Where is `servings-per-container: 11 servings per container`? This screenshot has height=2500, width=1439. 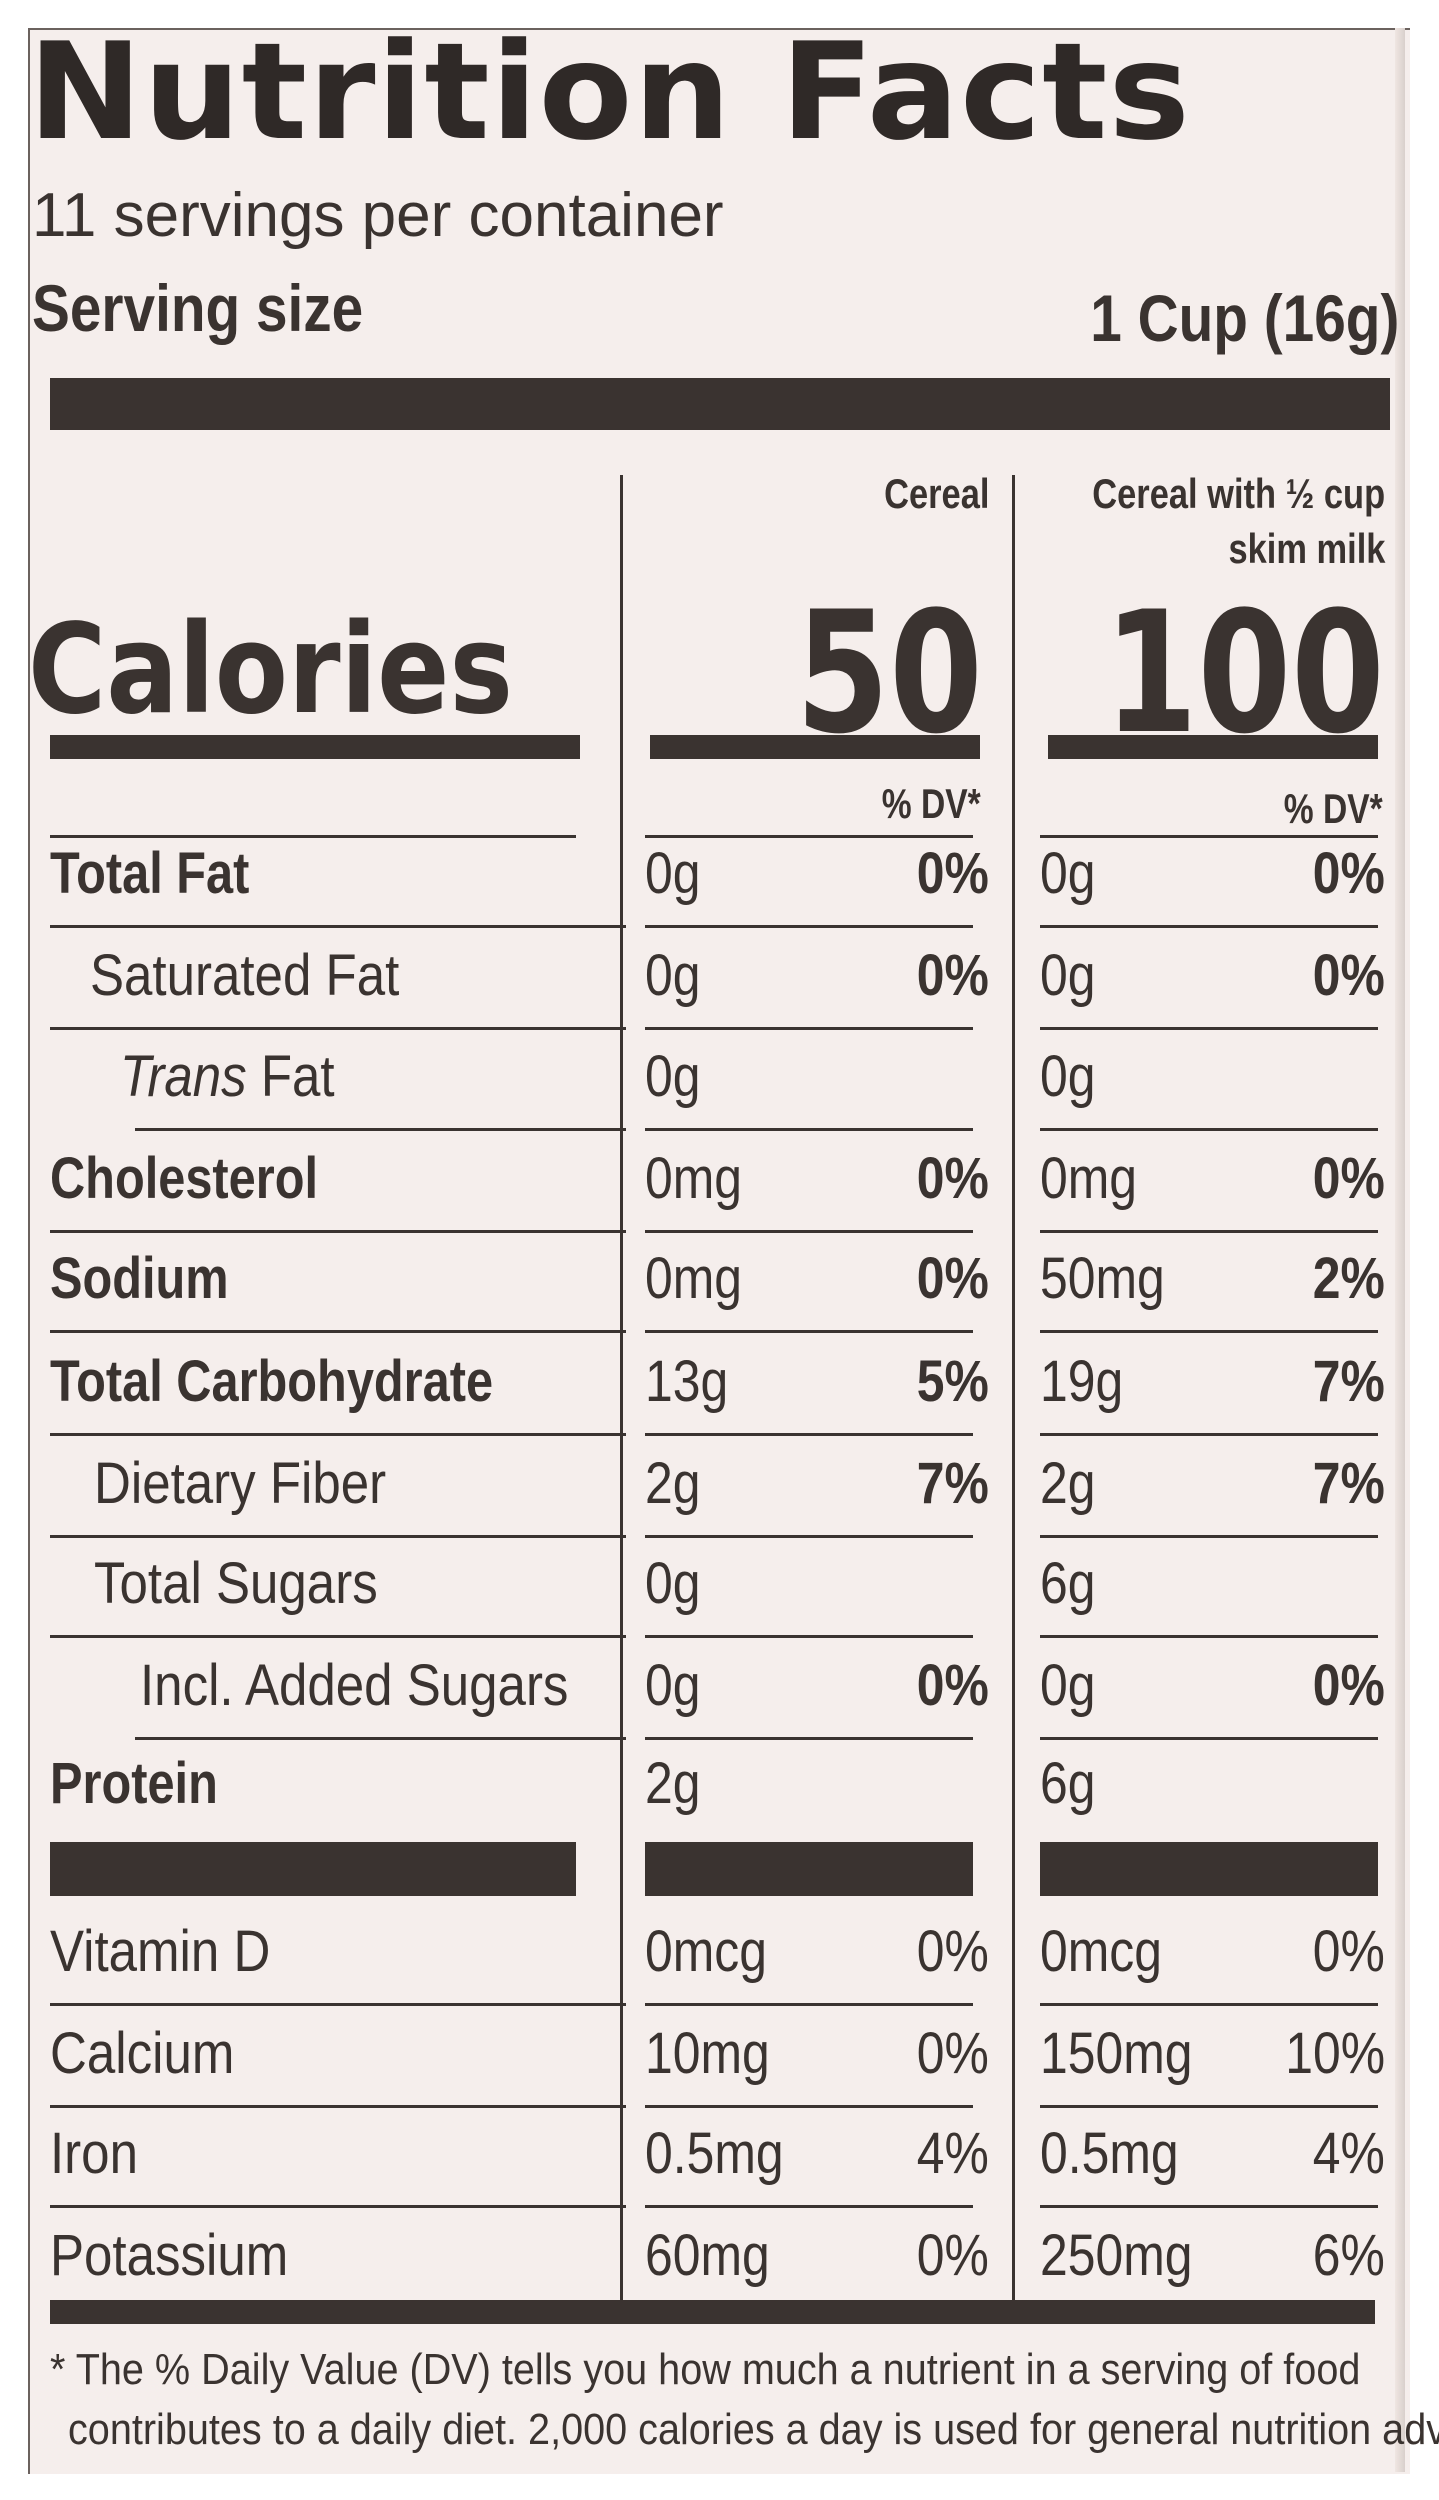
servings-per-container: 11 servings per container is located at coordinates (378, 215).